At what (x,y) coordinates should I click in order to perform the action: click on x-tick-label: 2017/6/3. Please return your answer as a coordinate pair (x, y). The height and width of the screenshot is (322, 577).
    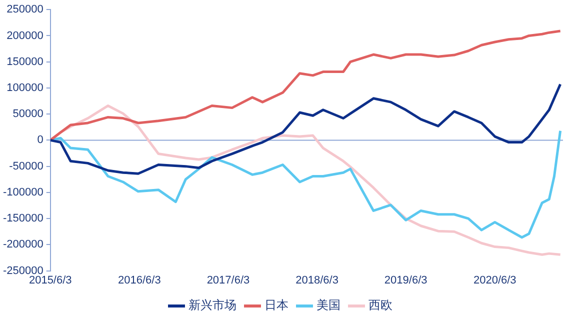
    Looking at the image, I should click on (228, 280).